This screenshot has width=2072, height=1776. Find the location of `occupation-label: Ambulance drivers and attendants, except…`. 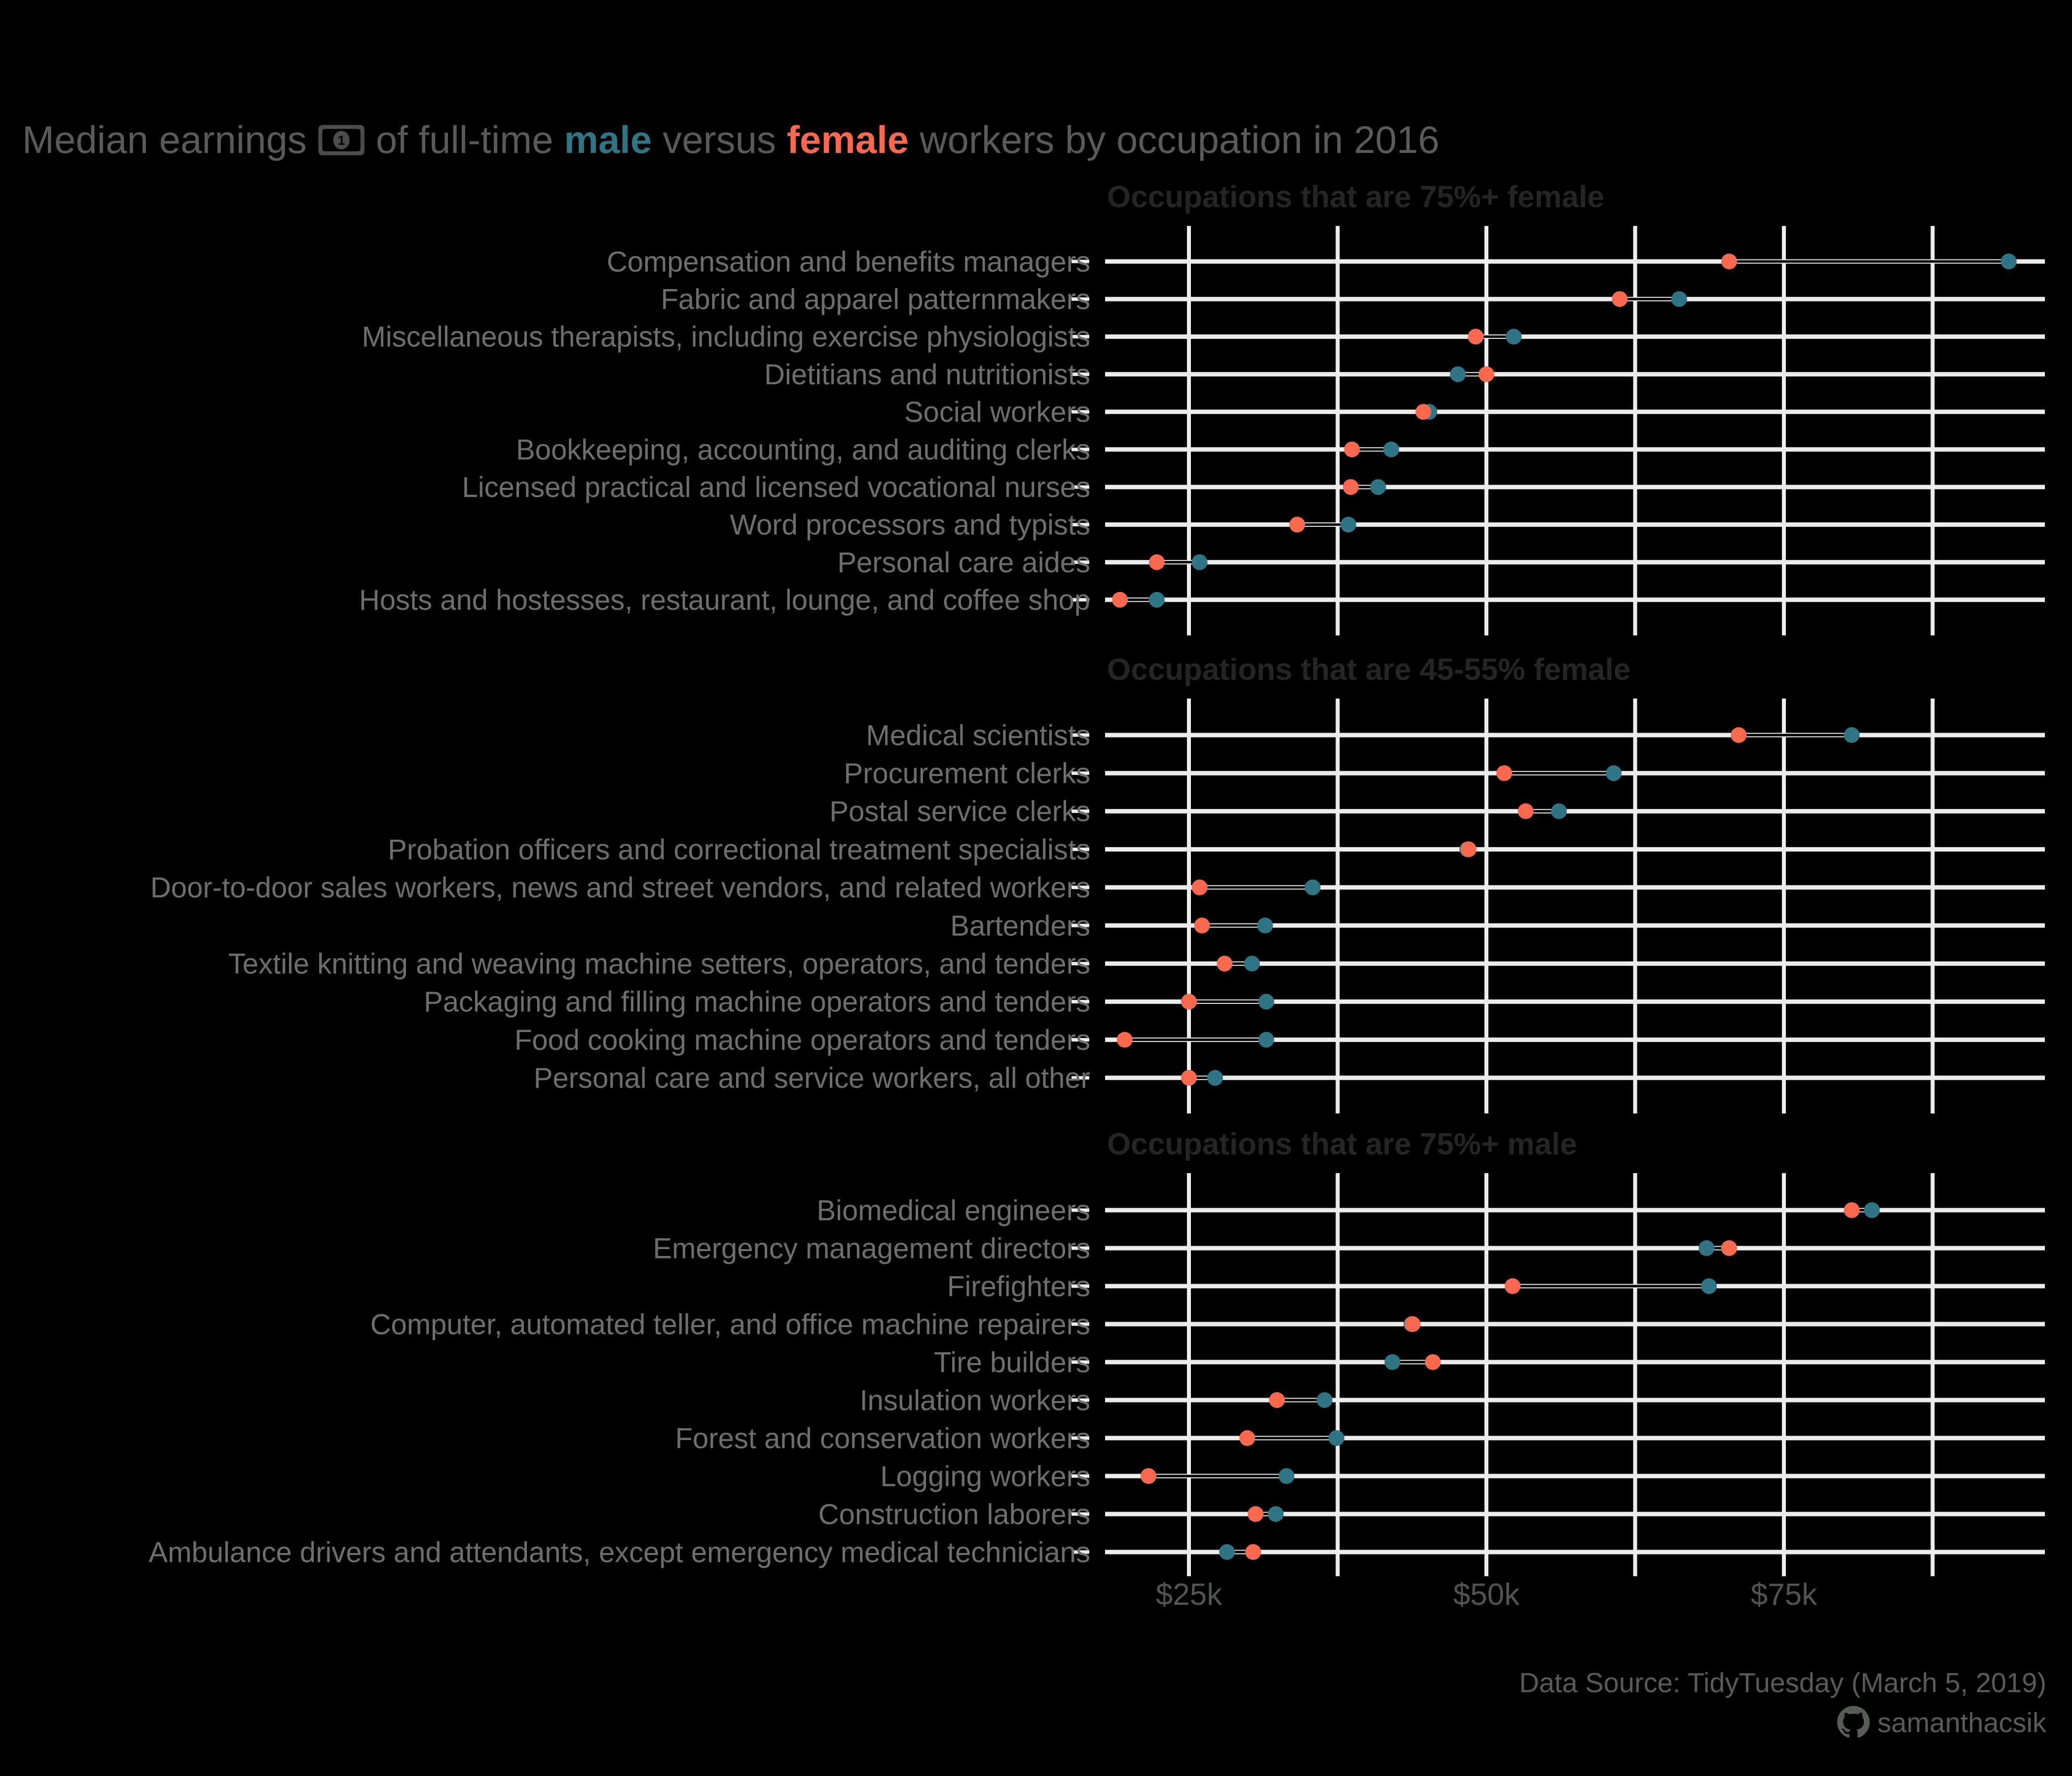

occupation-label: Ambulance drivers and attendants, except… is located at coordinates (619, 1552).